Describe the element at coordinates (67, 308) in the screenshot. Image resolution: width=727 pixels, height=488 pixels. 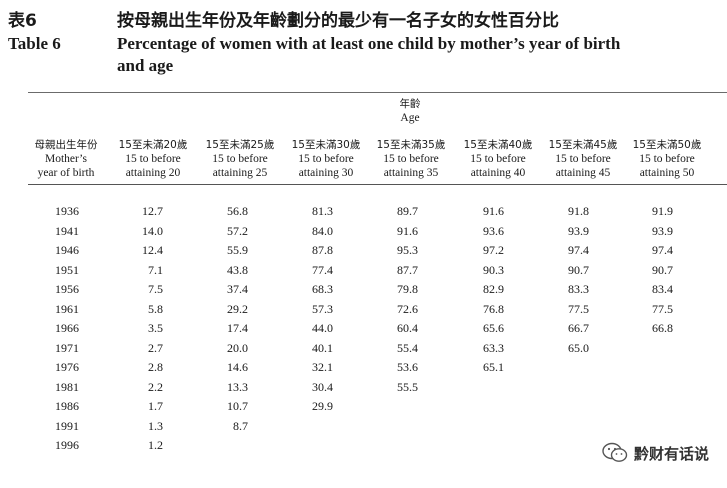
I see `row-year: 1961` at that location.